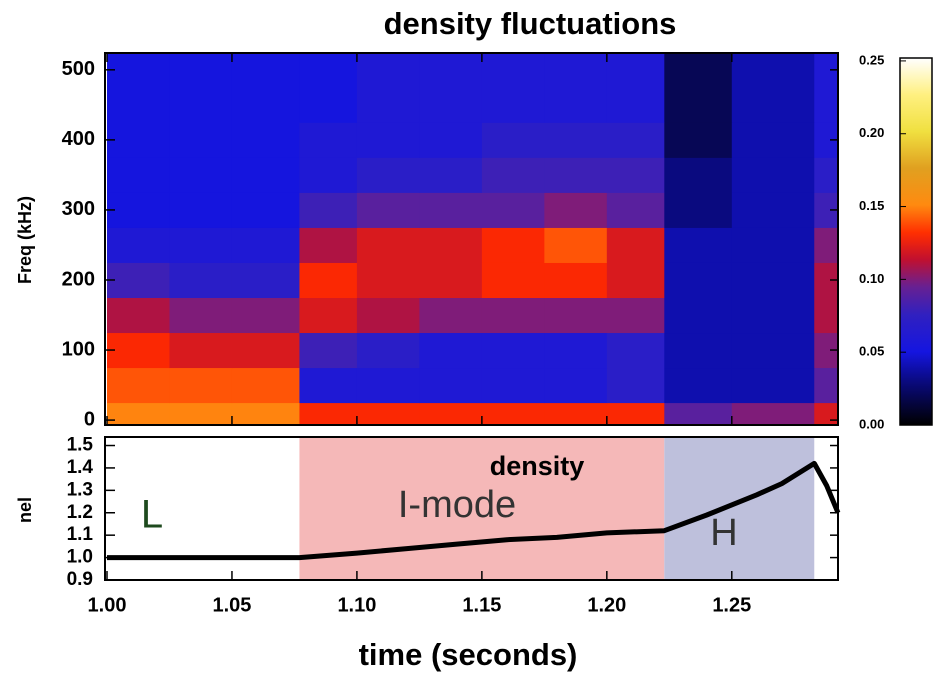 The width and height of the screenshot is (936, 681). Describe the element at coordinates (871, 278) in the screenshot. I see `colorbar-tick-label: 0.10` at that location.